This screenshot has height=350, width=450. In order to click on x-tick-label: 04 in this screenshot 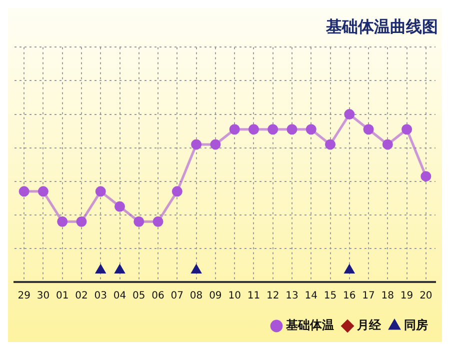, I will do `click(119, 296)`.